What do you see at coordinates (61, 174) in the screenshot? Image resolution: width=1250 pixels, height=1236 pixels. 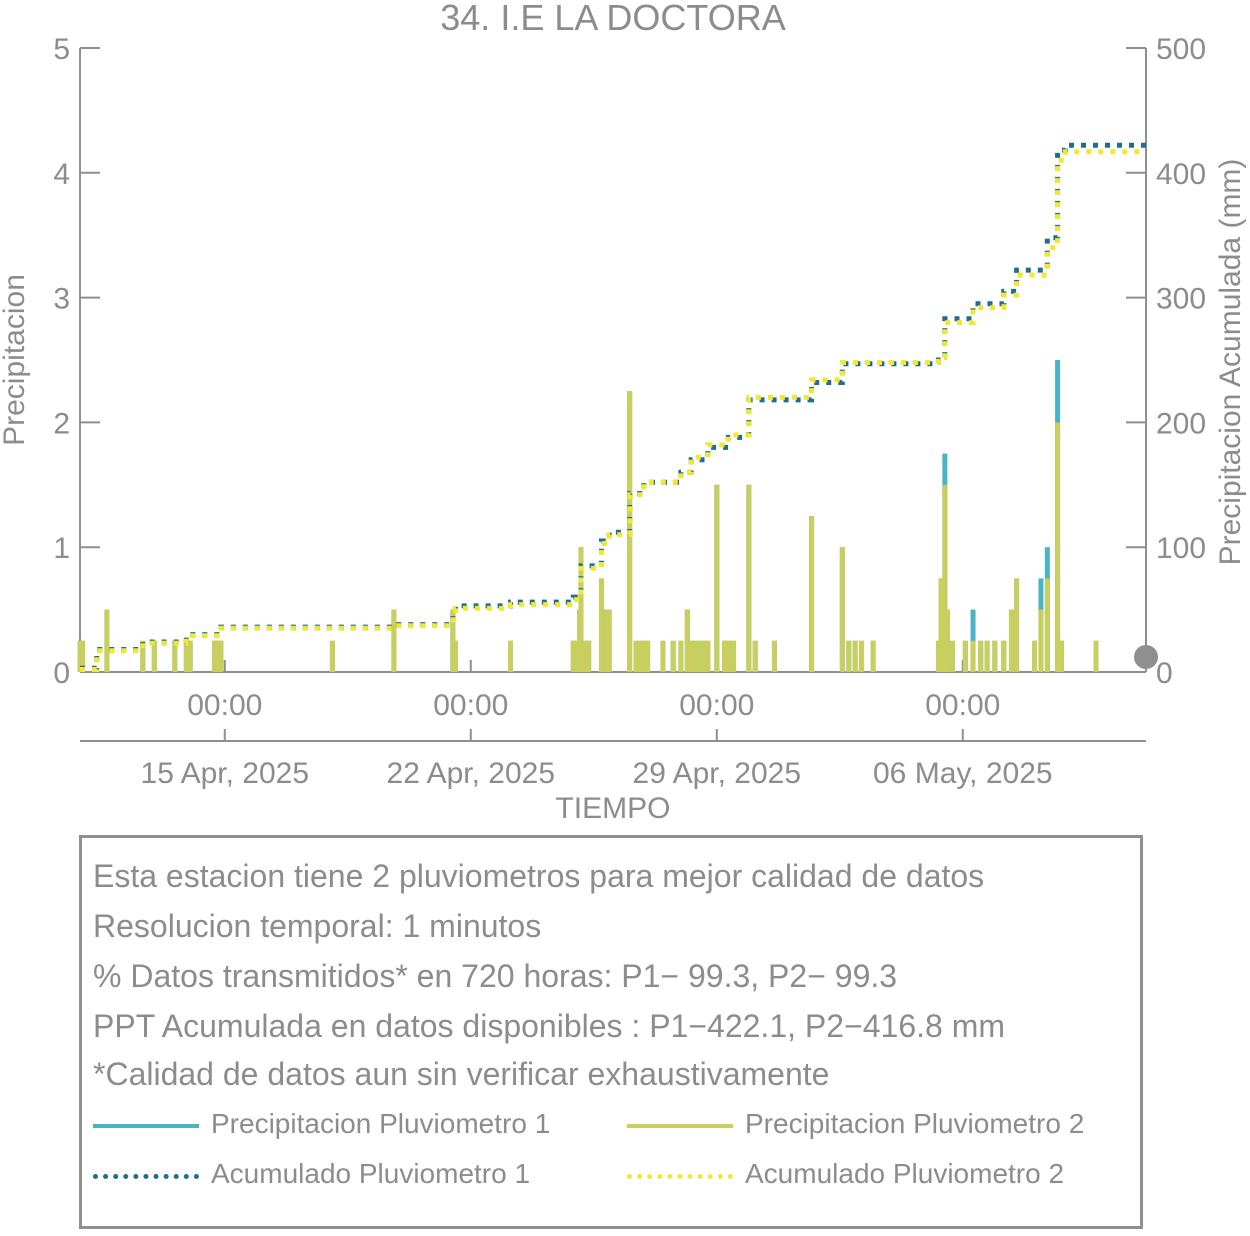 I see `y-tick-label-left: 4` at bounding box center [61, 174].